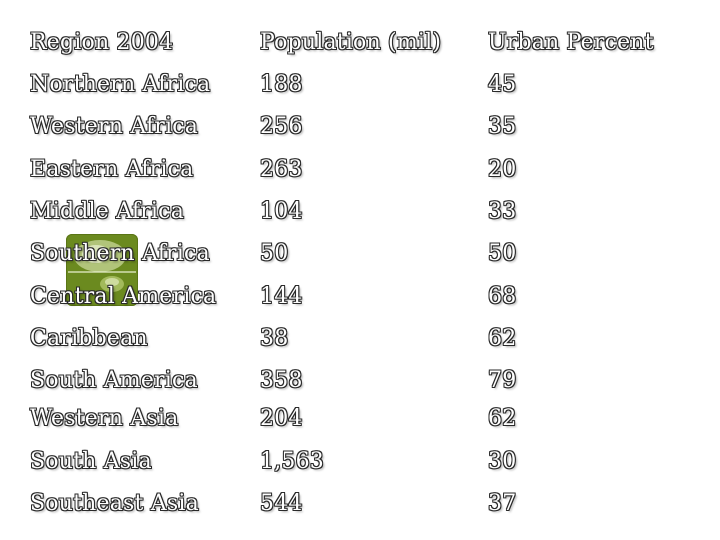 This screenshot has width=720, height=540. Describe the element at coordinates (120, 84) in the screenshot. I see `cell-region: Northern Africa` at that location.